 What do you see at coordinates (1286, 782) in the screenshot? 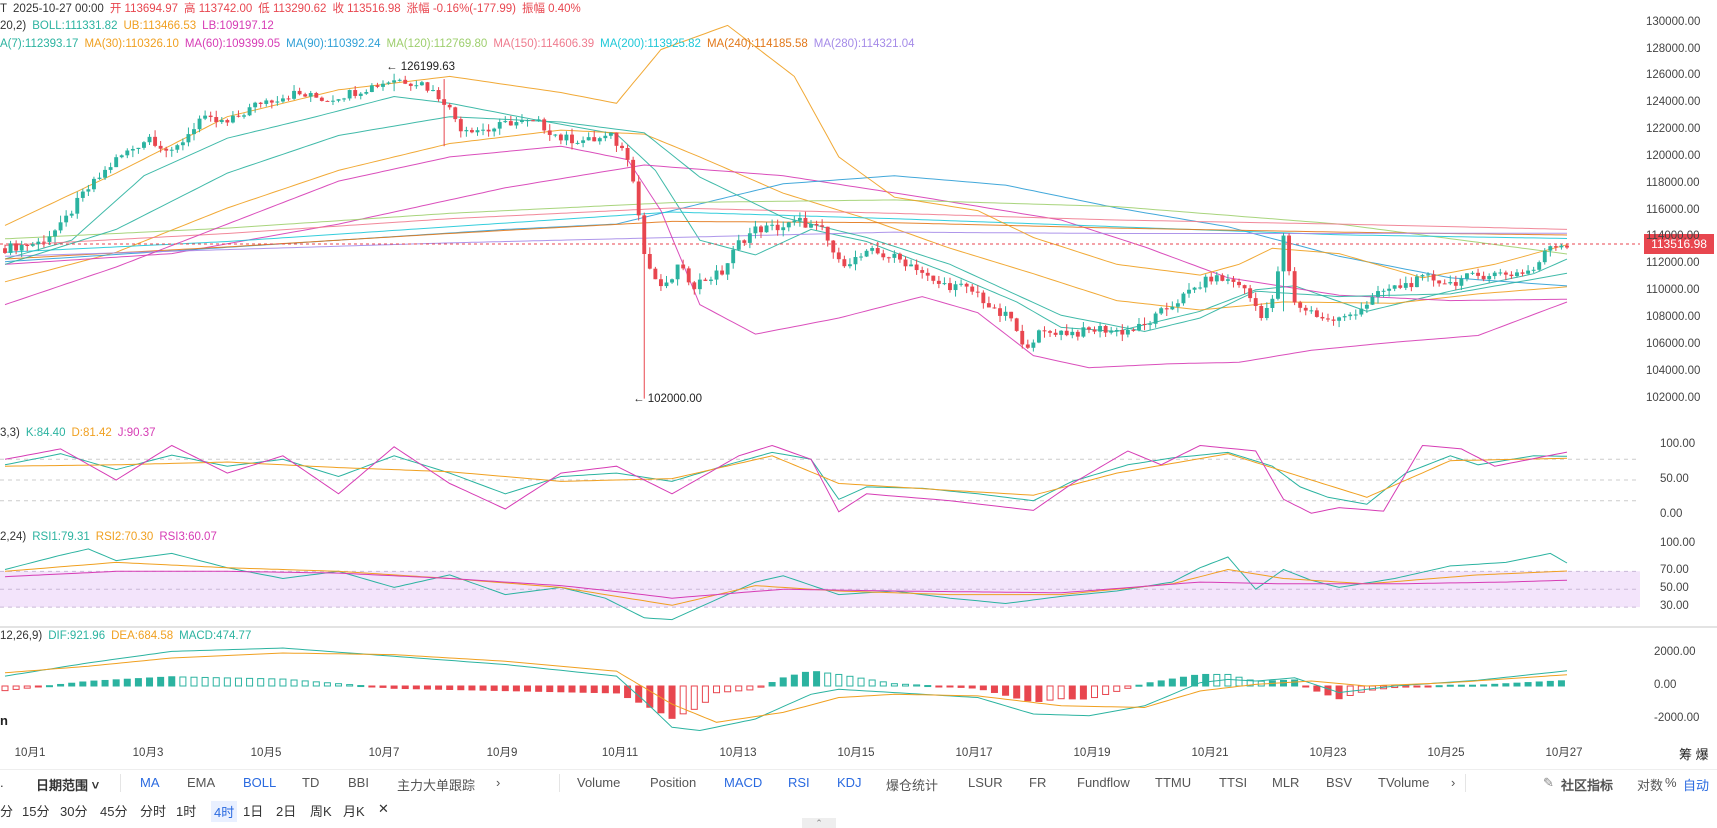
I see `sub-indicator-11: MLR` at bounding box center [1286, 782].